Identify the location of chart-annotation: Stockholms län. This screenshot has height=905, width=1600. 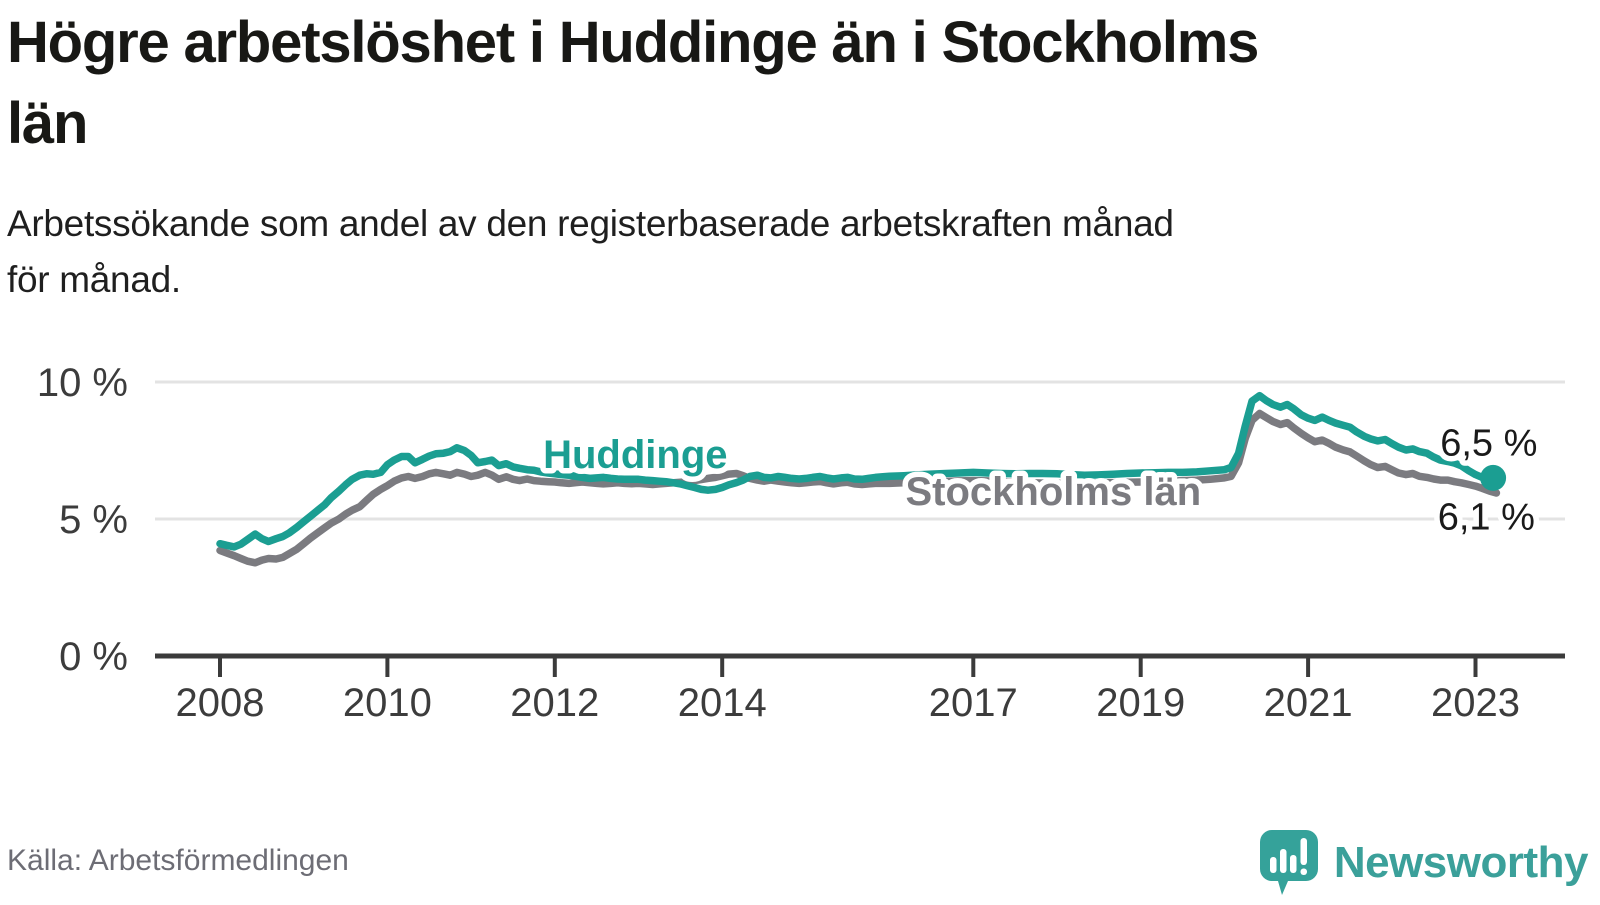
(1054, 492).